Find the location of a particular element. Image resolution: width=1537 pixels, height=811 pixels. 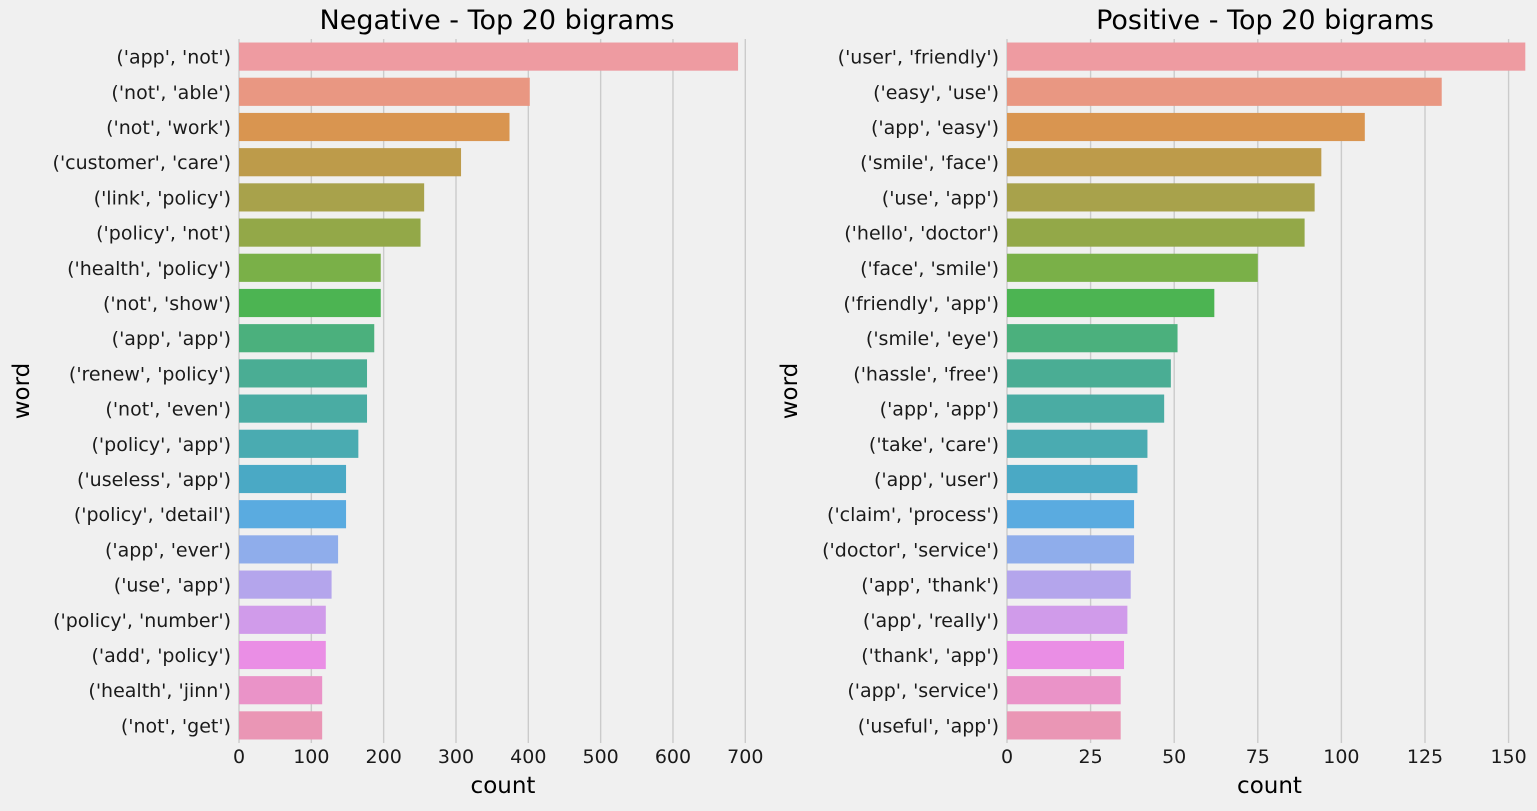

category-label: ('policy', 'not') is located at coordinates (163, 234).